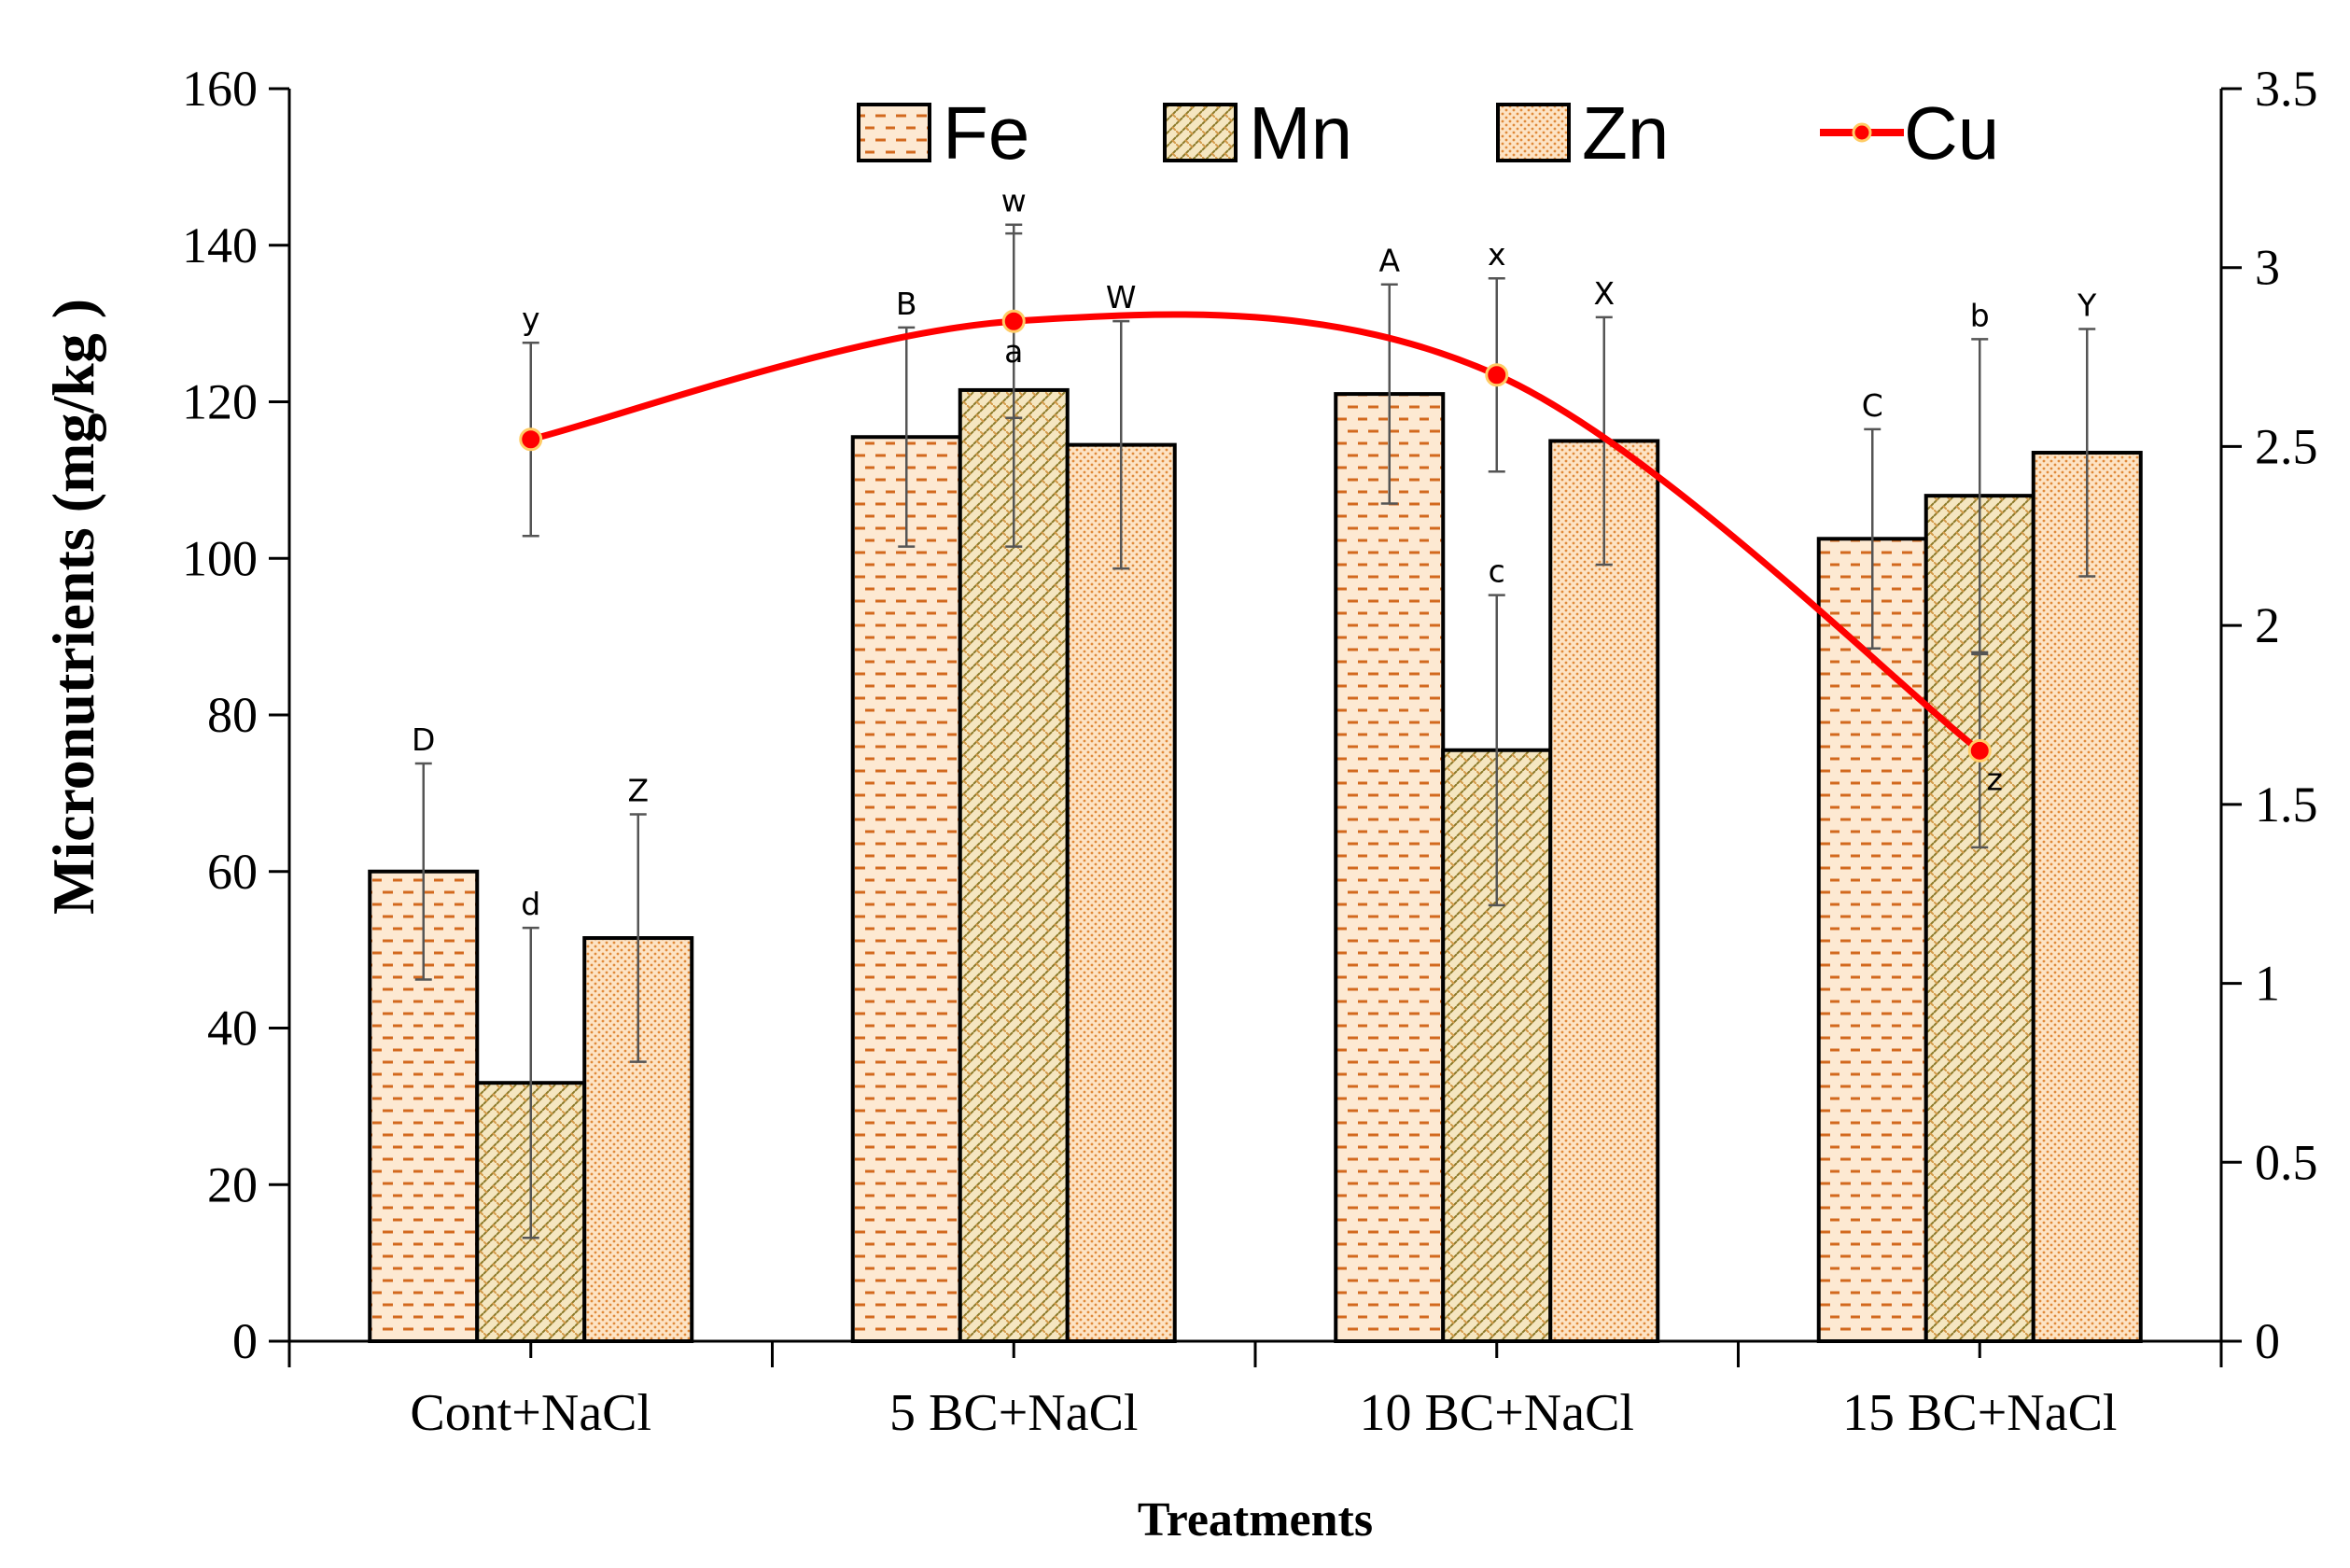 The width and height of the screenshot is (2350, 1568). Describe the element at coordinates (232, 872) in the screenshot. I see `y-tick-label: 60` at that location.